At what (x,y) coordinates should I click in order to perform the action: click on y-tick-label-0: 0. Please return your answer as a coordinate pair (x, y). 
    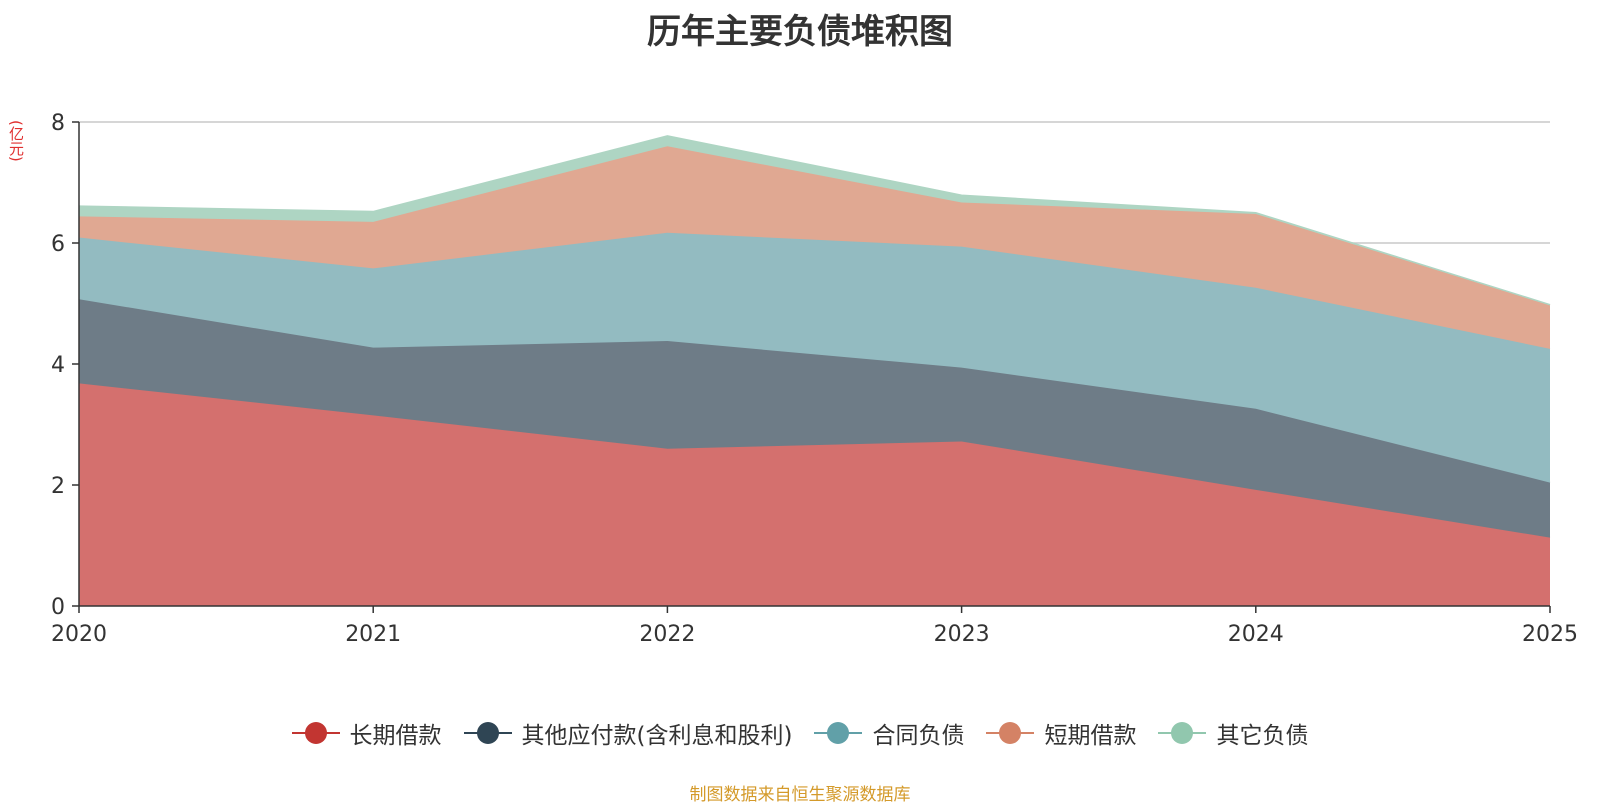
    Looking at the image, I should click on (58, 607).